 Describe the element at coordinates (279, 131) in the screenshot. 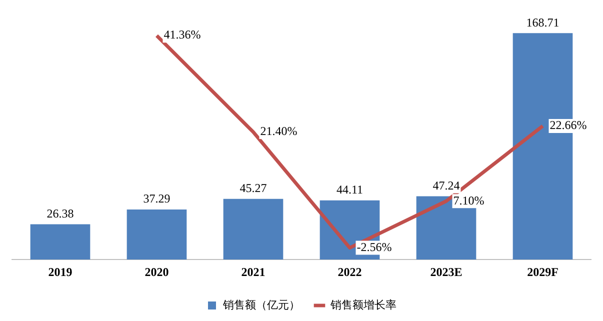

I see `data-label: 21.40%` at that location.